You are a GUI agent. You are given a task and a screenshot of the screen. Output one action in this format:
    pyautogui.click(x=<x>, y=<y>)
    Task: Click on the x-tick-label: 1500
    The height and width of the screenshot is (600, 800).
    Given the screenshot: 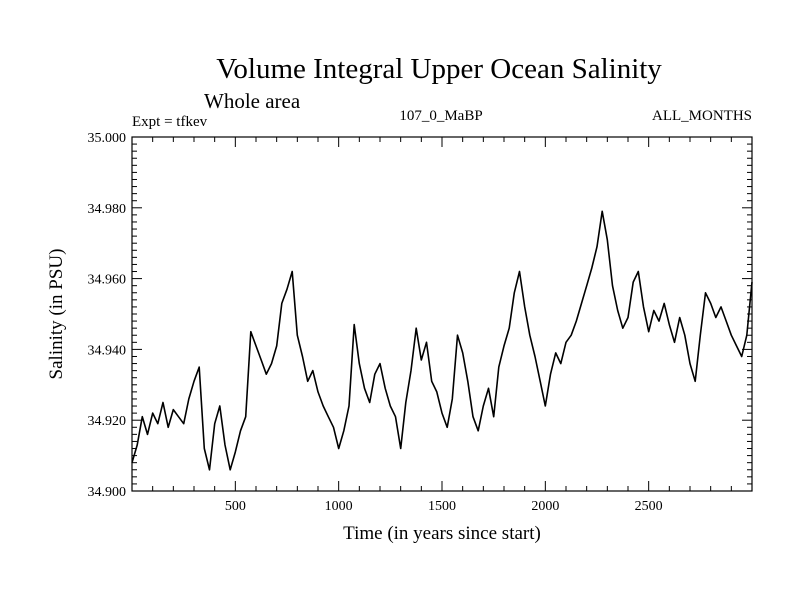 What is the action you would take?
    pyautogui.click(x=442, y=506)
    